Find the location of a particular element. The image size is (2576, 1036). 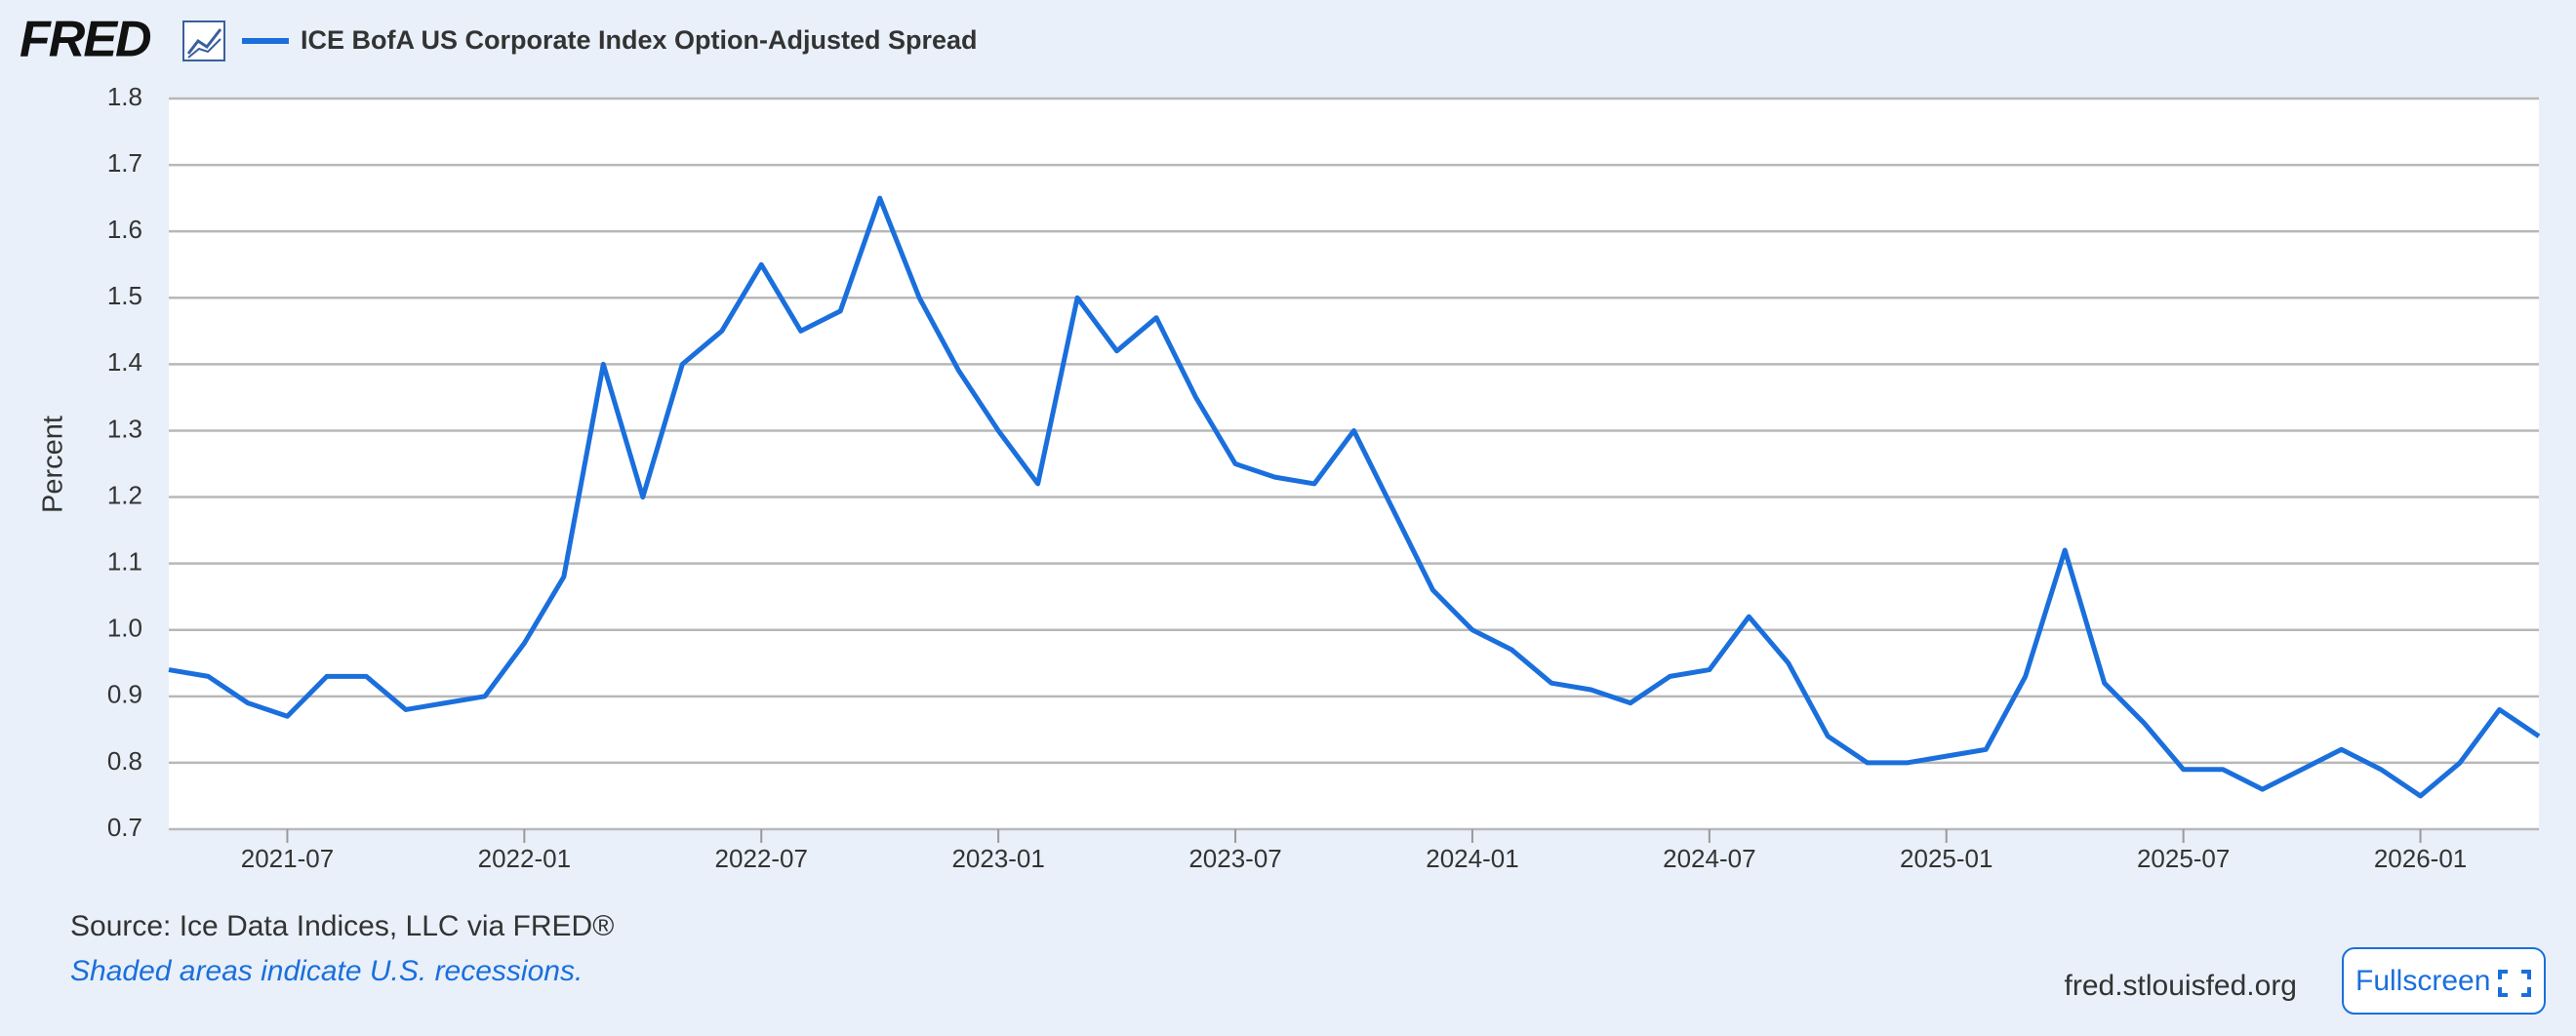

fullscreen-button: Fullscreen is located at coordinates (2444, 981).